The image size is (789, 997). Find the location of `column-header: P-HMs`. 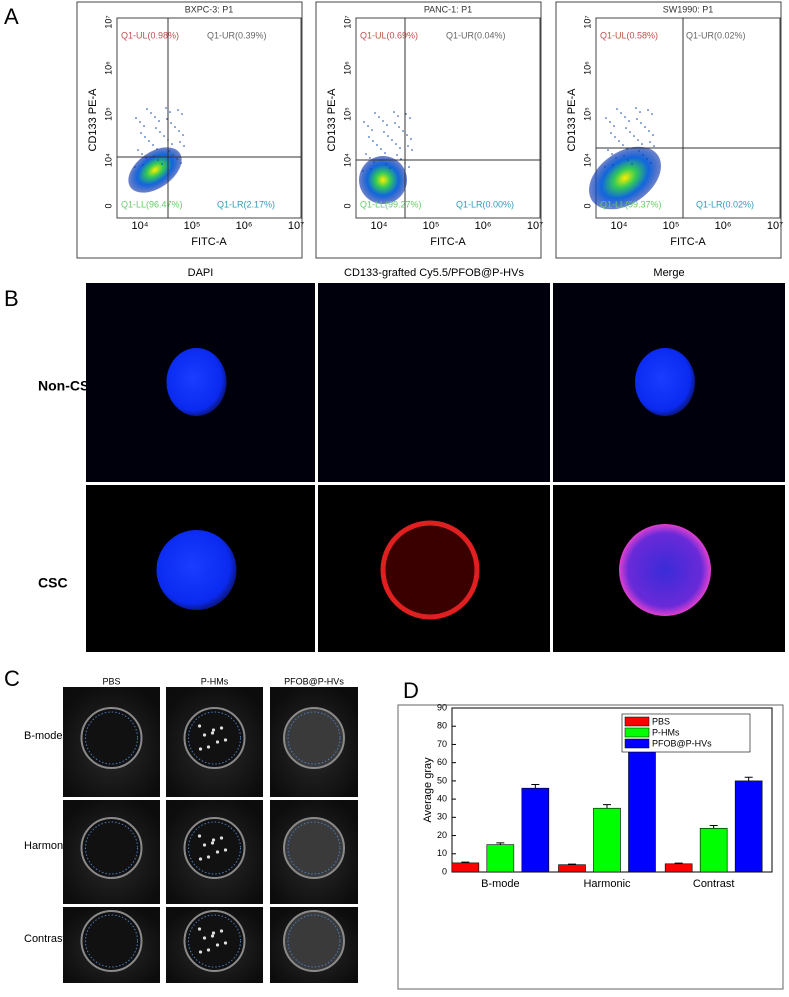

column-header: P-HMs is located at coordinates (215, 681).